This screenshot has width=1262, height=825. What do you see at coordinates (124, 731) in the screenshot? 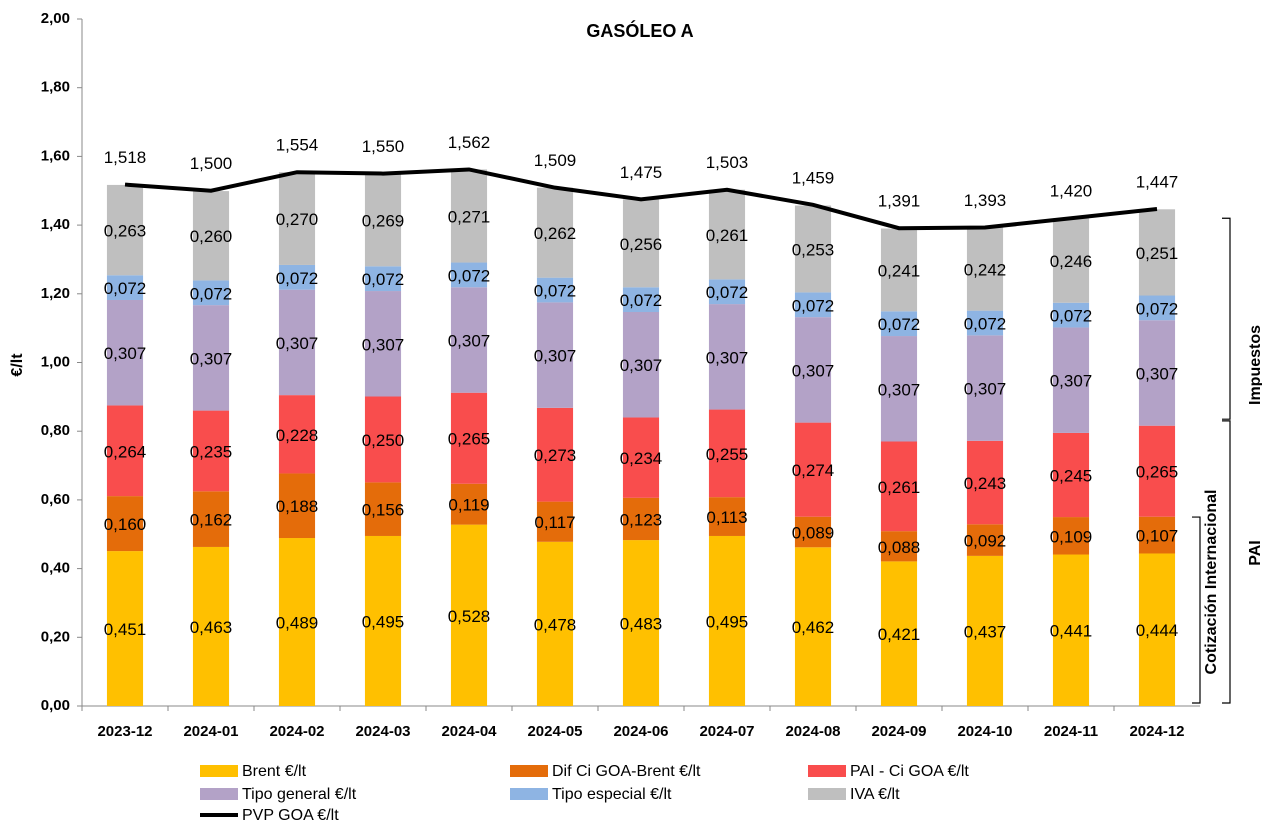
I see `x-tick-label: 2023-12` at bounding box center [124, 731].